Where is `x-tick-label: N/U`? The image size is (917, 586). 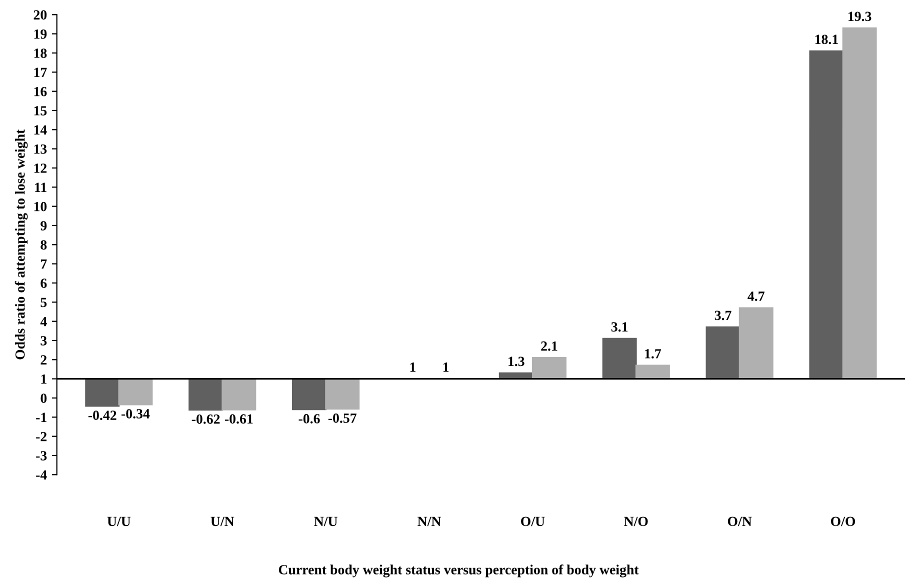 x-tick-label: N/U is located at coordinates (326, 521).